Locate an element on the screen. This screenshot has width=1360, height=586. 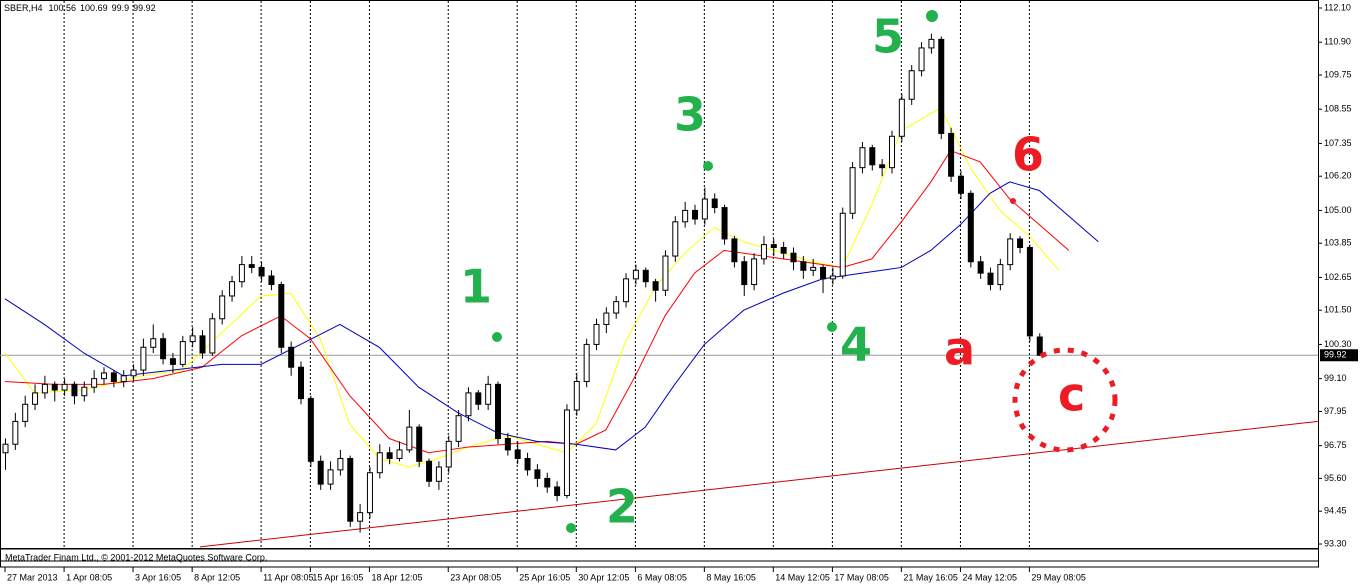
y-tick-label: 110.90 is located at coordinates (1337, 42).